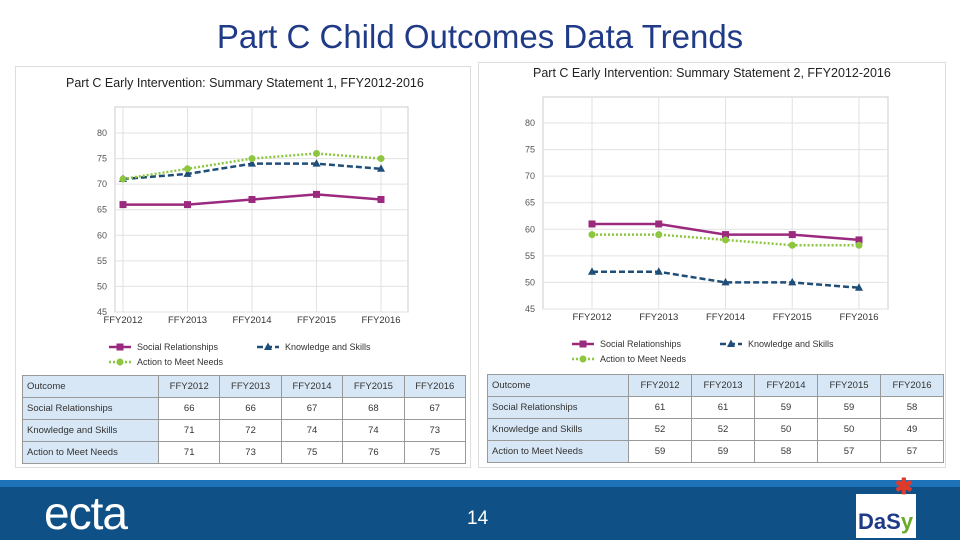  Describe the element at coordinates (912, 429) in the screenshot. I see `table-cell: 49` at that location.